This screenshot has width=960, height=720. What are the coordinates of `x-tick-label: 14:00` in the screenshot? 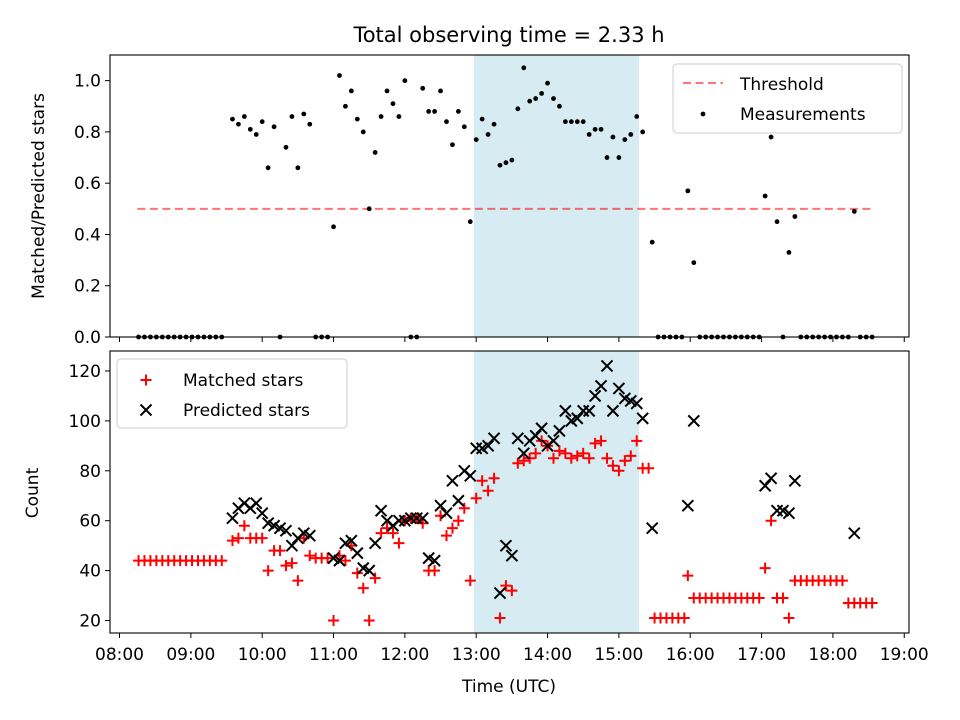 It's located at (547, 655).